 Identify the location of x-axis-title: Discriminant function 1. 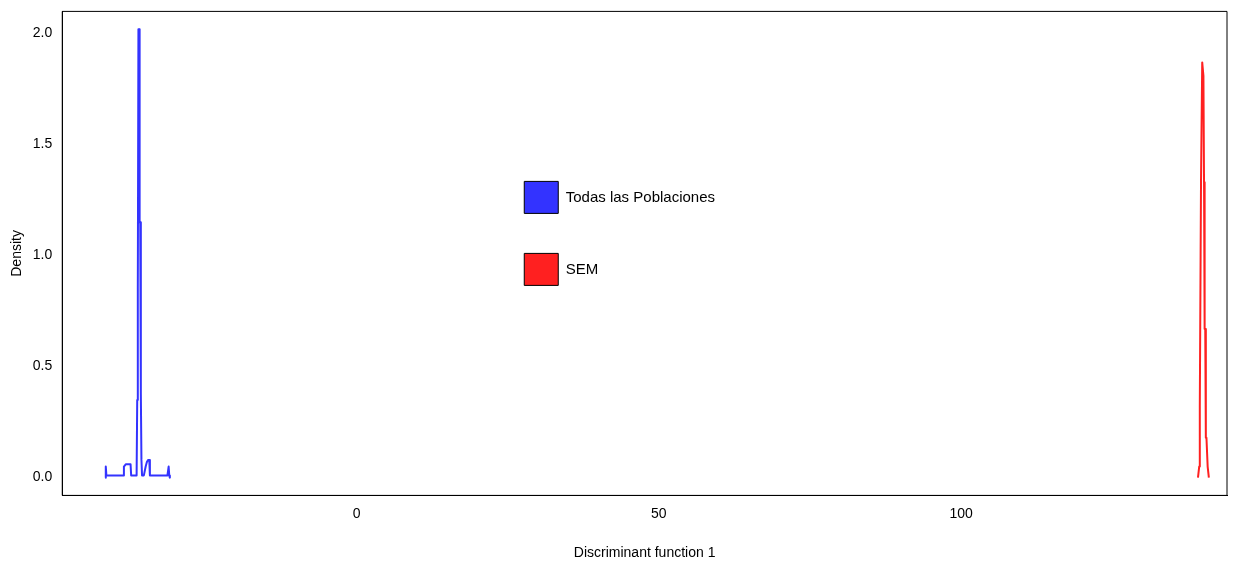
(644, 552).